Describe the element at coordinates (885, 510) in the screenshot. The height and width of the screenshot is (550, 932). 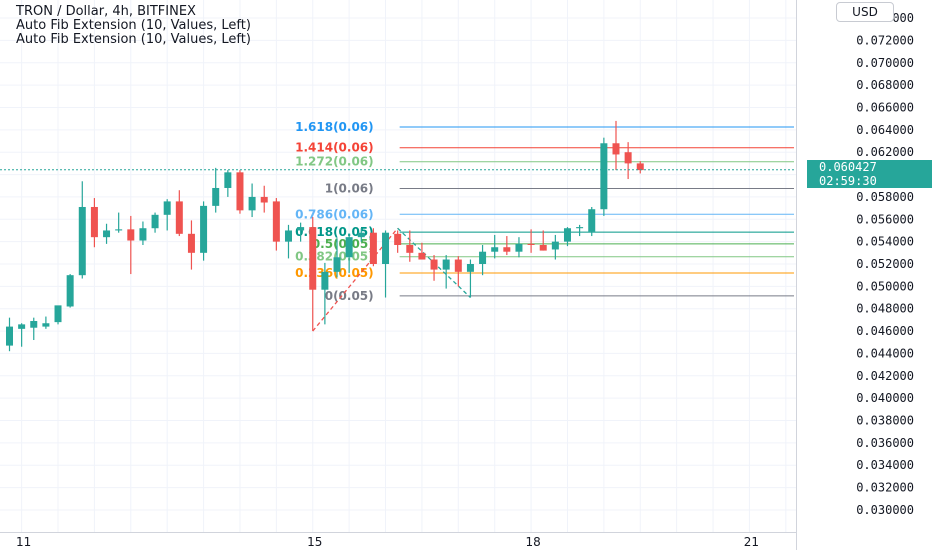
I see `price-tick-label: 0.030000` at that location.